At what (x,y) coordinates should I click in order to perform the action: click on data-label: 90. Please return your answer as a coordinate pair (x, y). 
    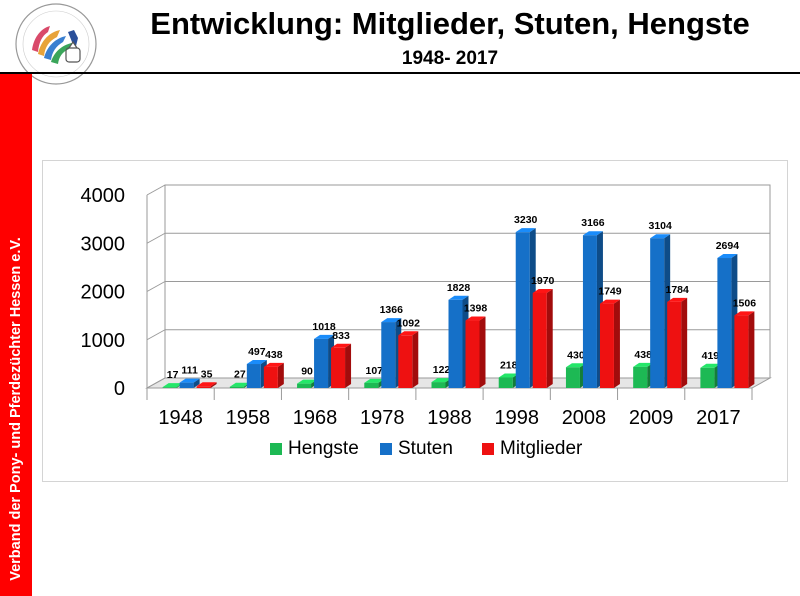
    Looking at the image, I should click on (307, 372).